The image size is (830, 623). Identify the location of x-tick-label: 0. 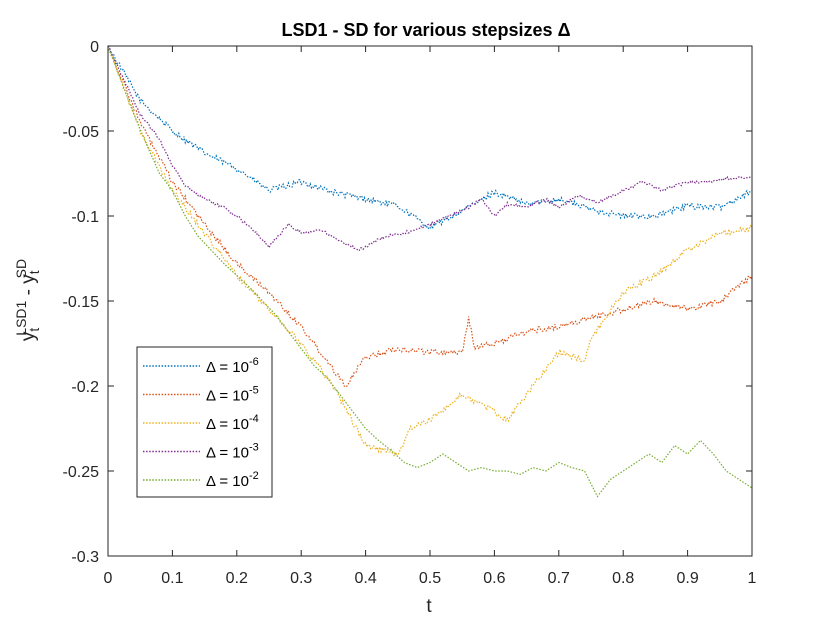
(108, 578).